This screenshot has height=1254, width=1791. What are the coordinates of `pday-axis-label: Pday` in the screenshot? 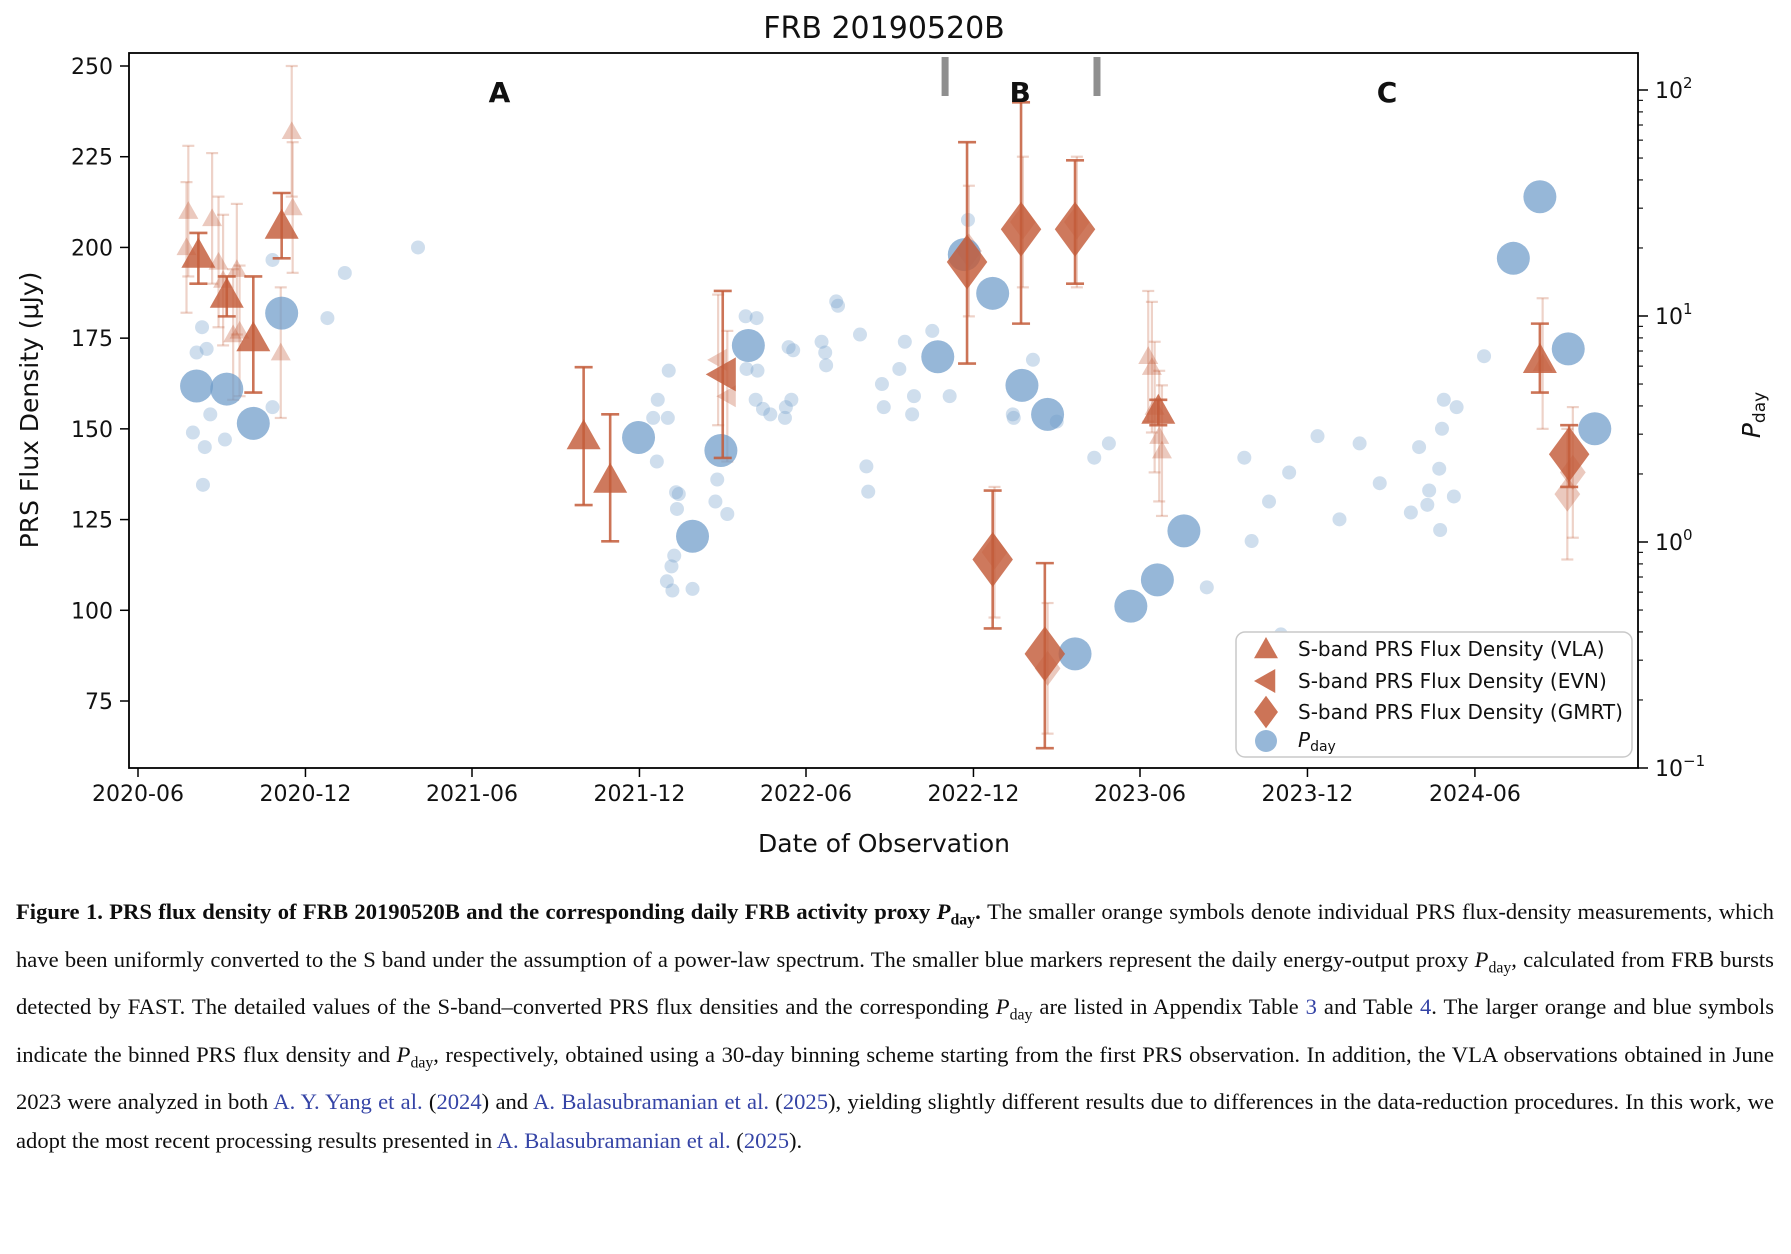 It's located at (1753, 415).